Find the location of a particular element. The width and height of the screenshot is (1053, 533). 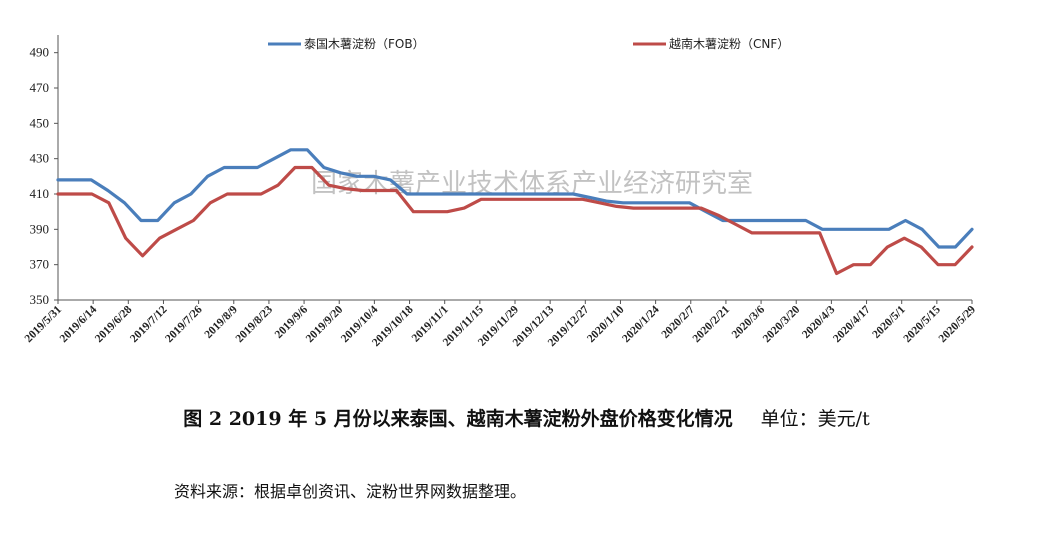

legend-label-2: 越南木薯淀粉（CNF） is located at coordinates (729, 43).